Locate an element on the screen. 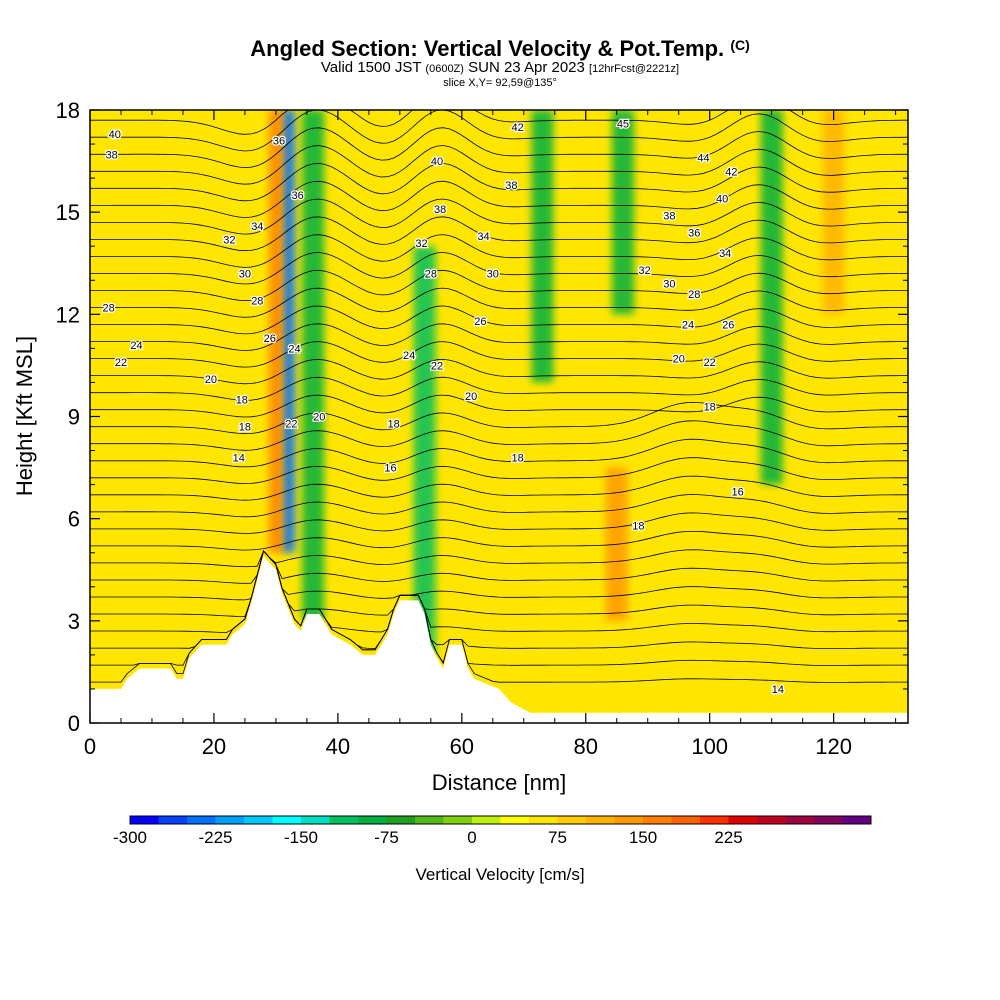 This screenshot has height=1000, width=1000. isentrope-label: 40 is located at coordinates (722, 200).